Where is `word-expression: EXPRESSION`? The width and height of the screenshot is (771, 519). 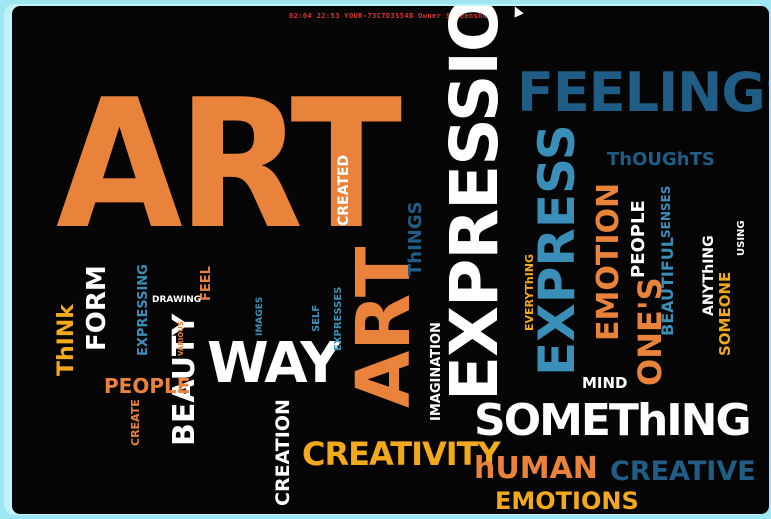
word-expression: EXPRESSION is located at coordinates (474, 203).